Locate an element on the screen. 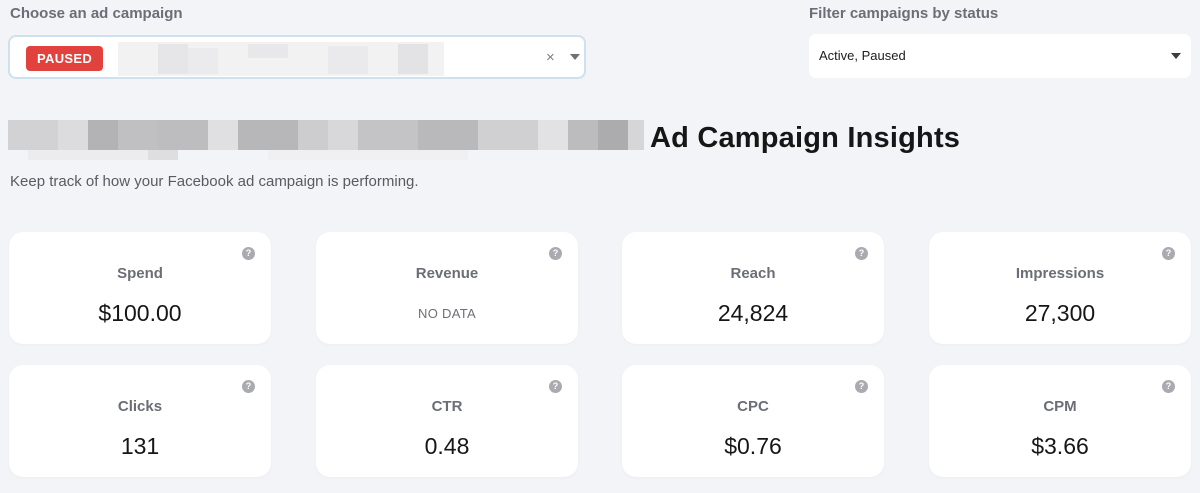 Image resolution: width=1200 pixels, height=493 pixels. metric-card-revenue: ? Revenue NO DATA is located at coordinates (447, 288).